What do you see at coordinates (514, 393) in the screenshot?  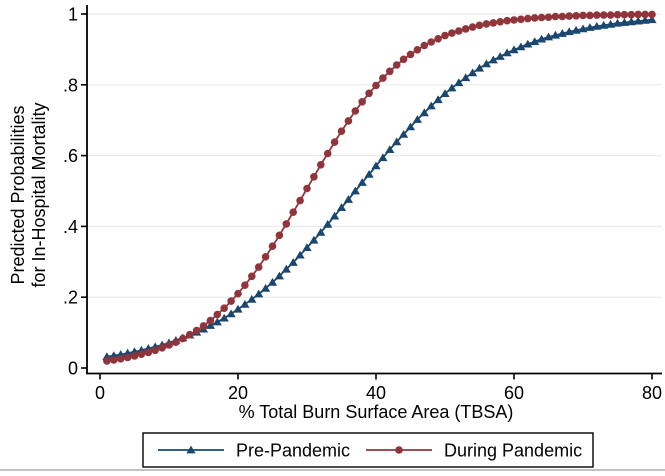 I see `x-tick-label: 60` at bounding box center [514, 393].